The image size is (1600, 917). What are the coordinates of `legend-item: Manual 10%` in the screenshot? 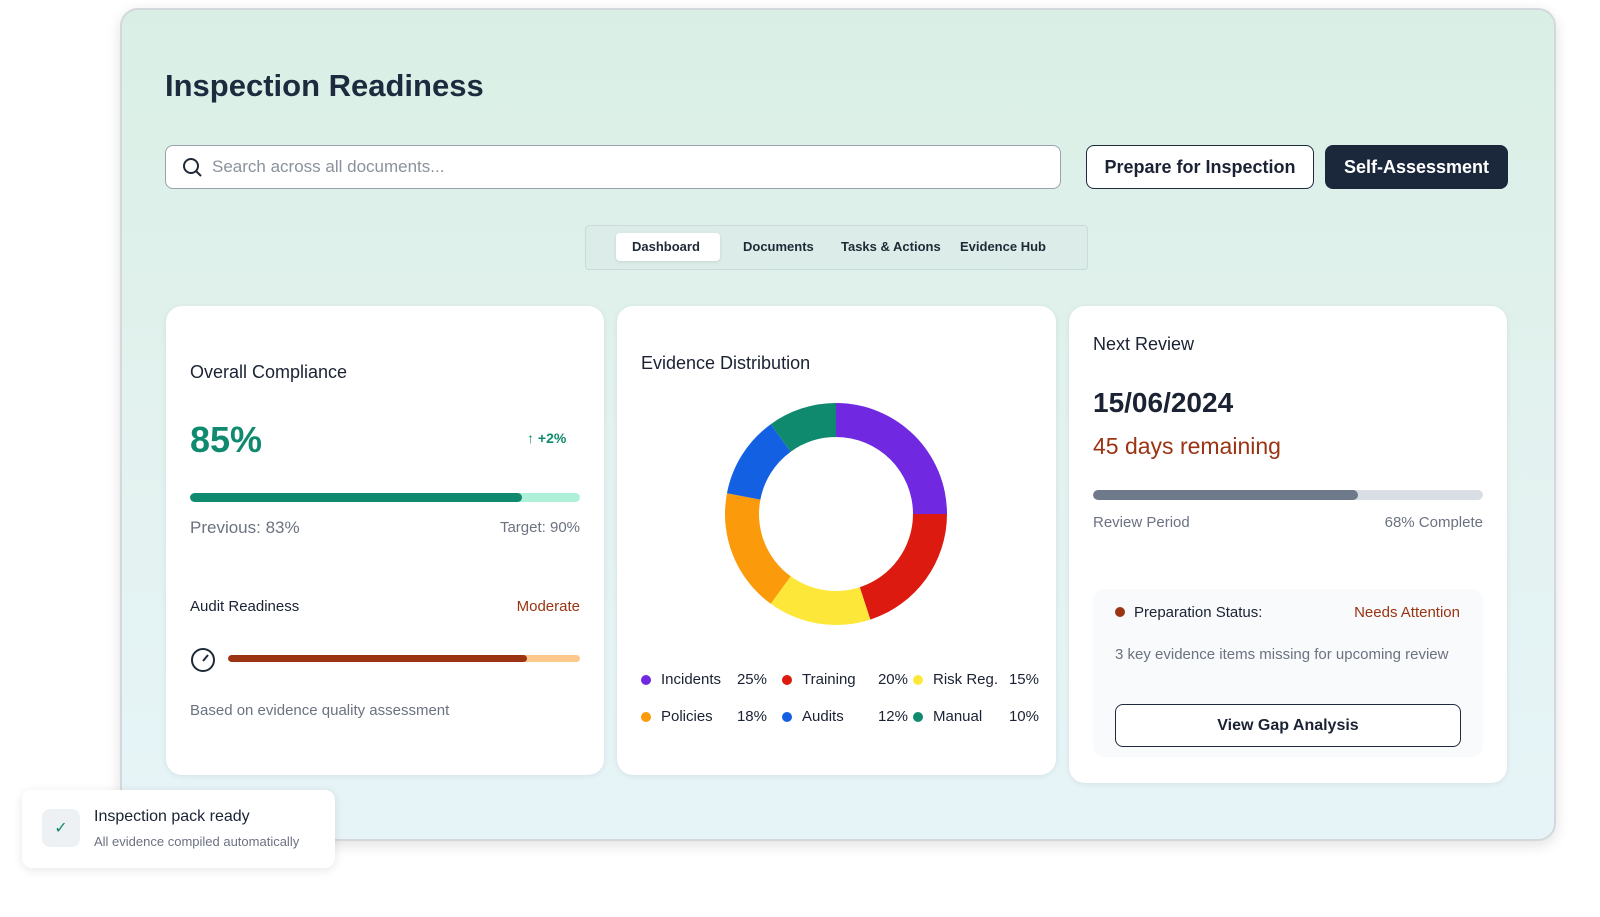 It's located at (976, 716).